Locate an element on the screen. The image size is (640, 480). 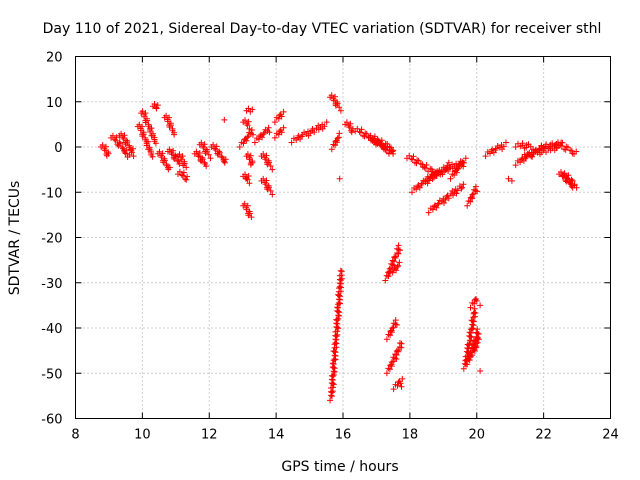
x-tick-label: 8 is located at coordinates (75, 435).